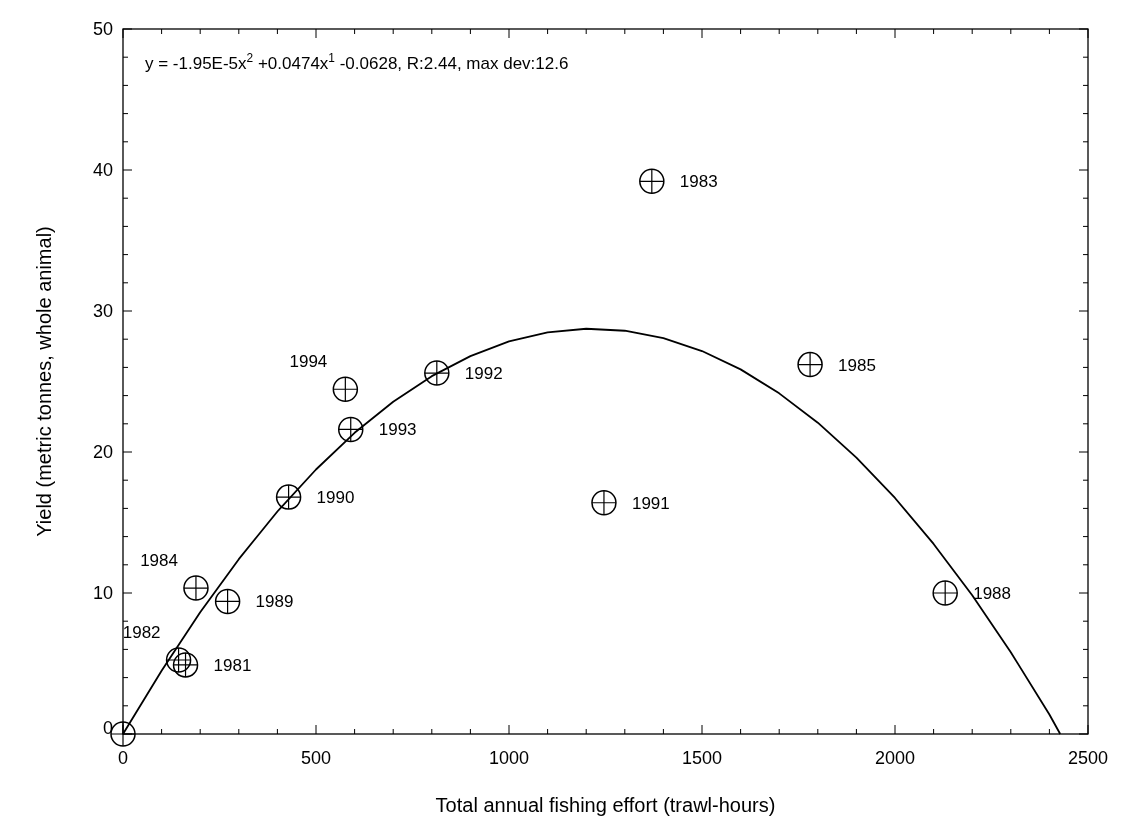 Image resolution: width=1122 pixels, height=831 pixels. Describe the element at coordinates (308, 362) in the screenshot. I see `annotation: 1994` at that location.